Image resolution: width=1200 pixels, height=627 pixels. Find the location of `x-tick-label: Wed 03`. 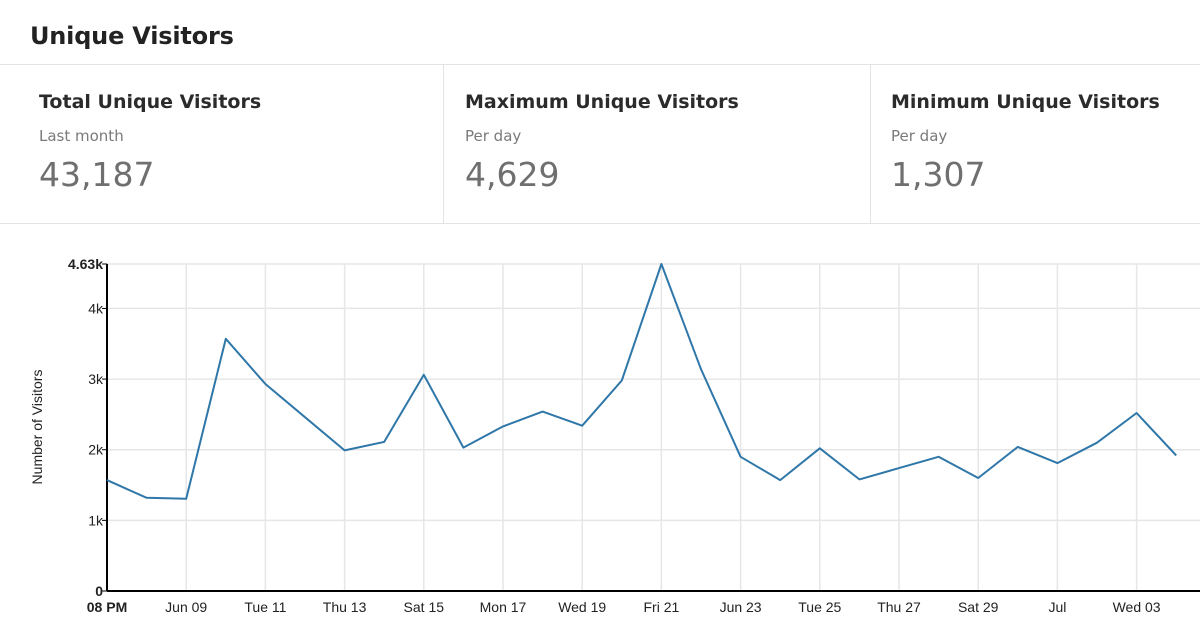

x-tick-label: Wed 03 is located at coordinates (1137, 607).